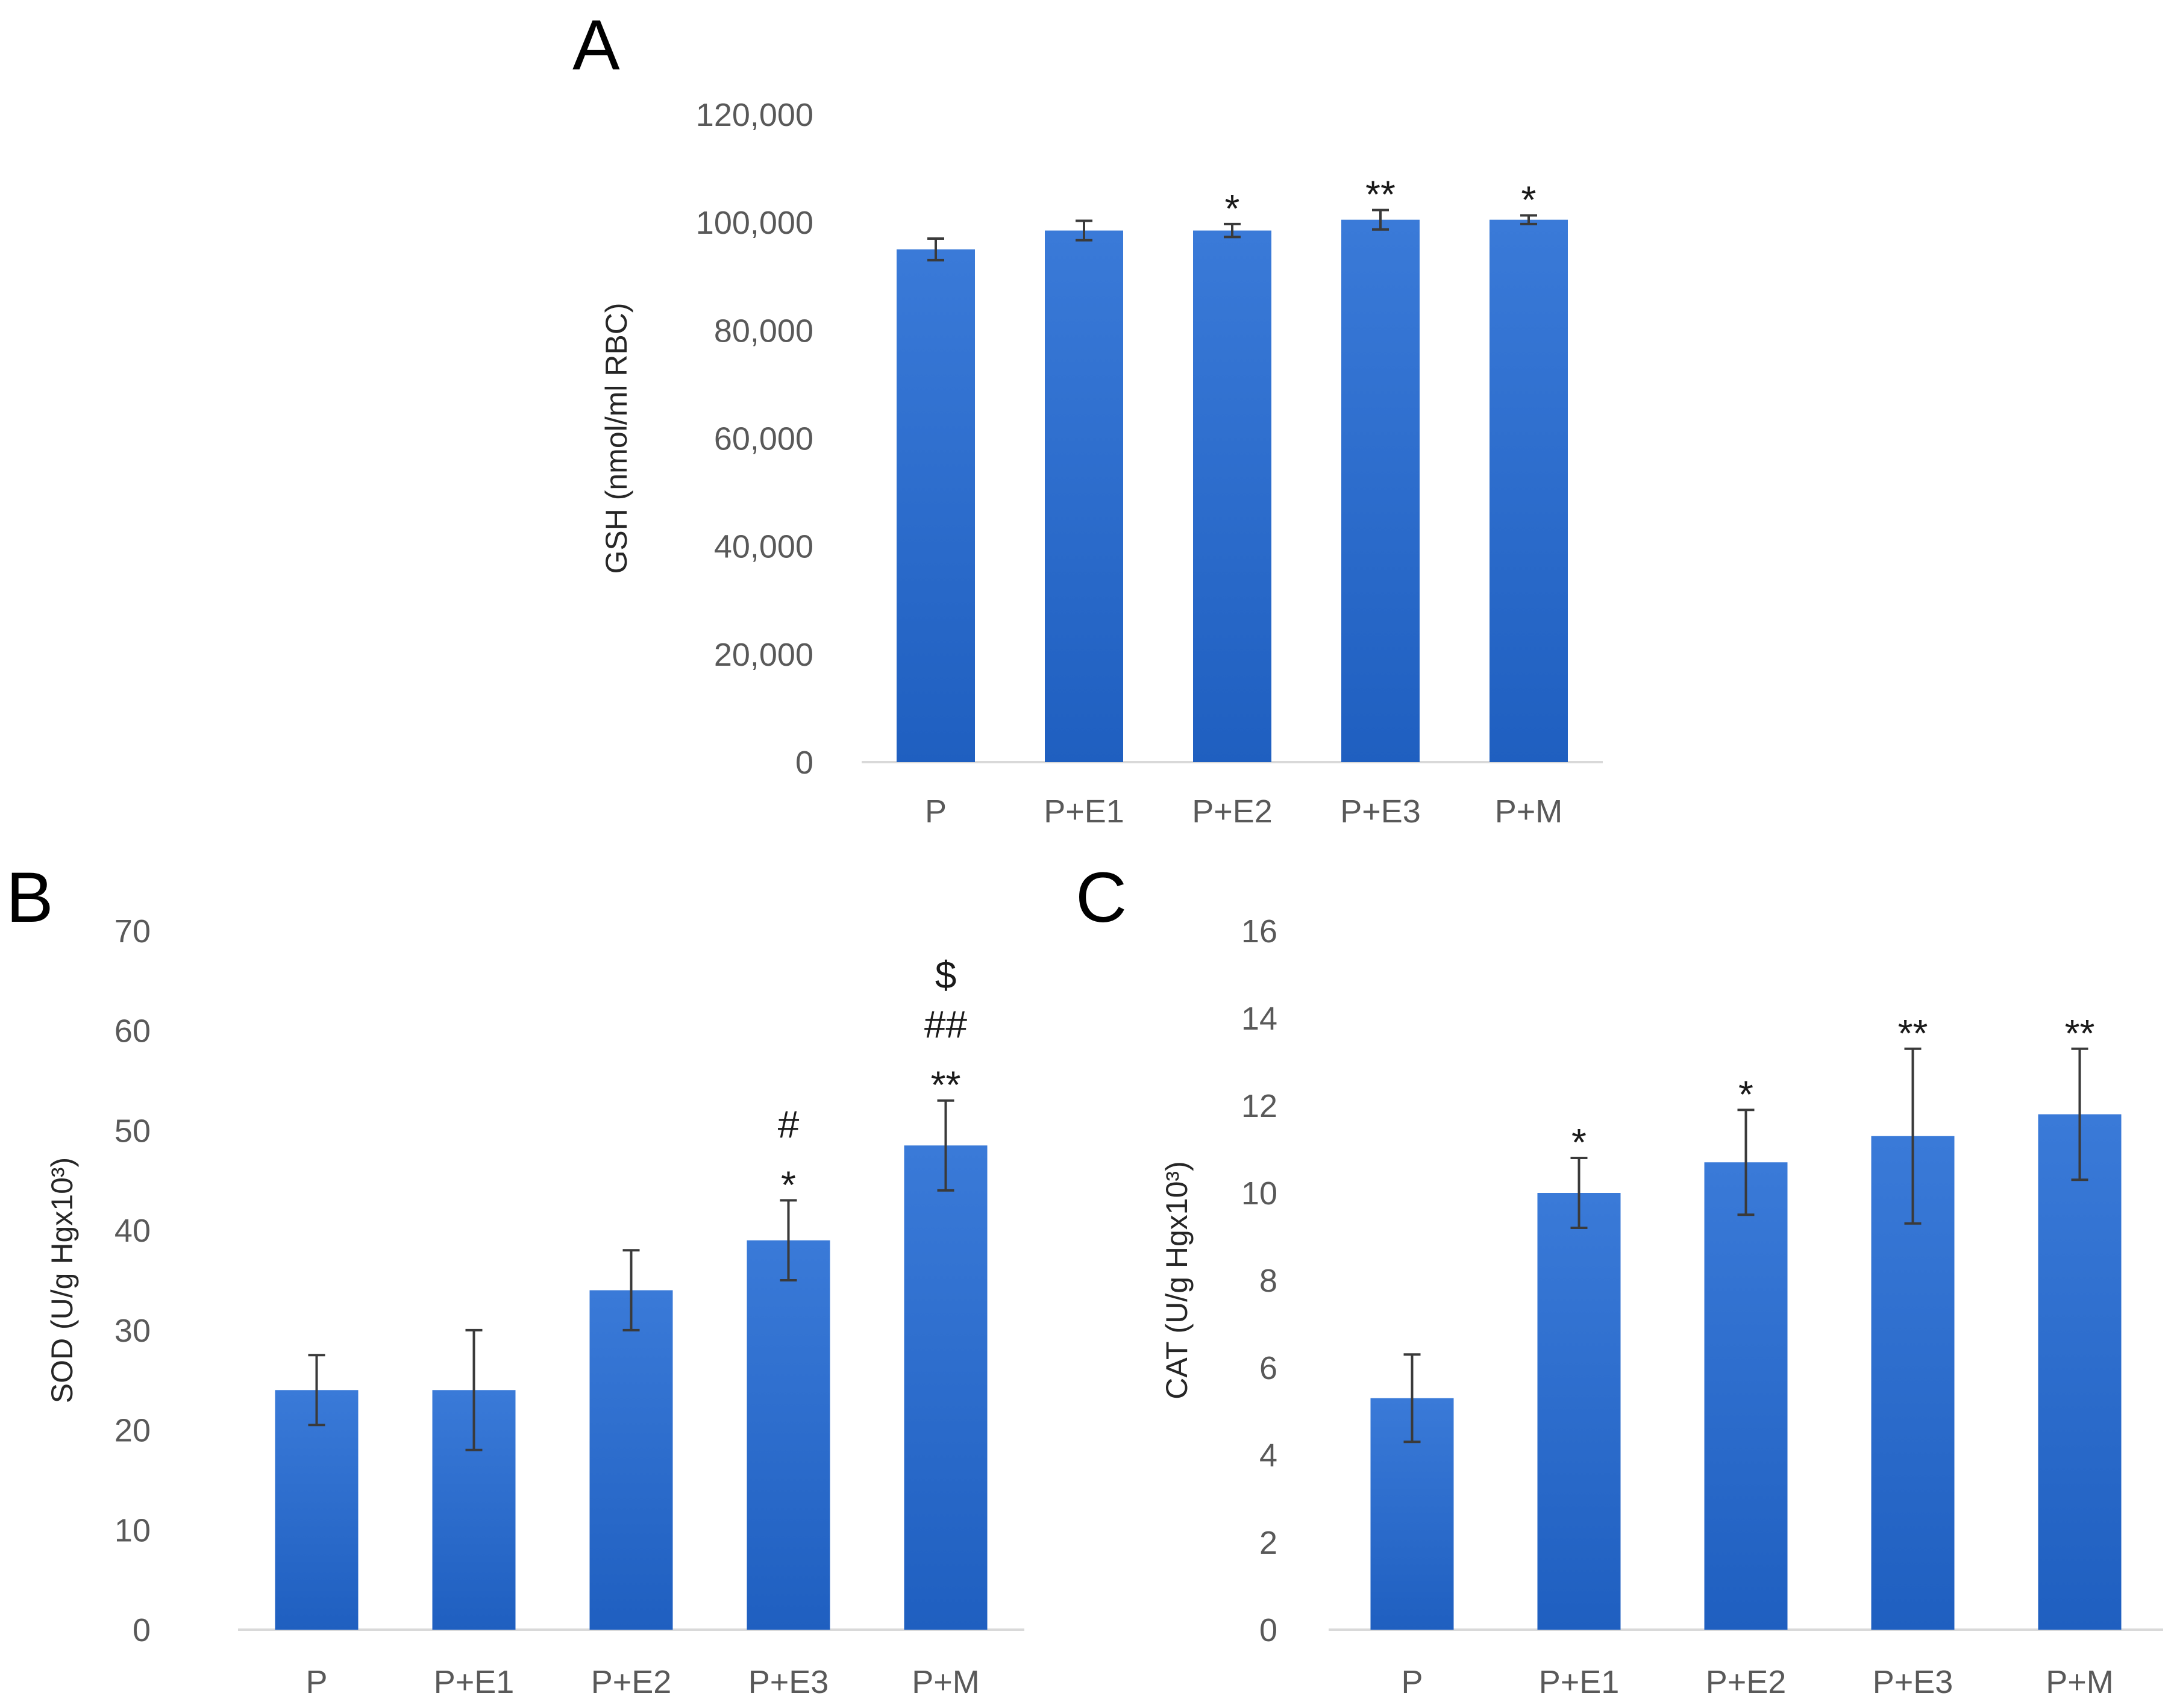  I want to click on panel-a-ytick-label: 60,000, so click(763, 439).